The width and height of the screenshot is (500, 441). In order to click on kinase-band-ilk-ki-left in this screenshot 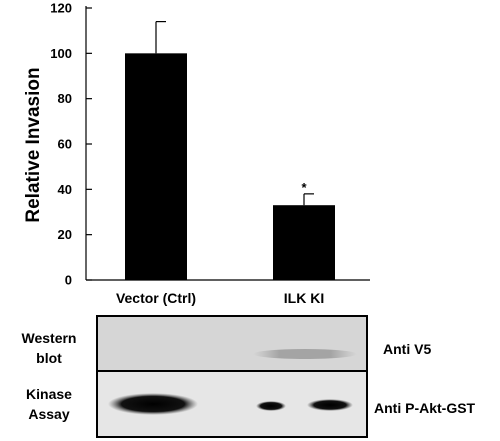, I will do `click(271, 406)`.